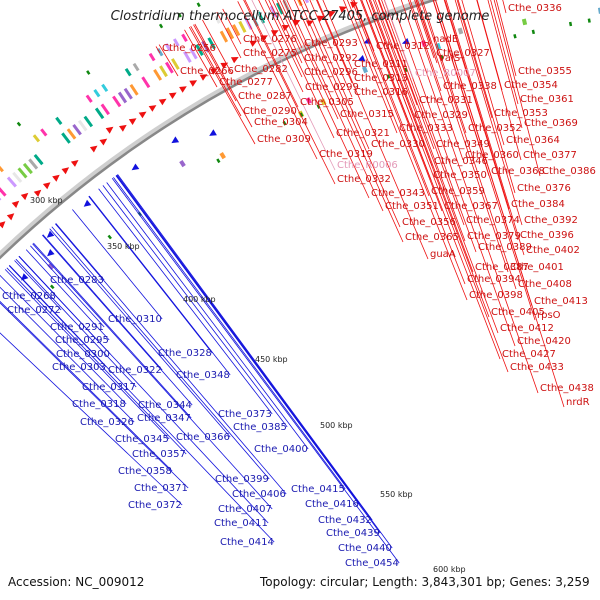 The width and height of the screenshot is (600, 600). Describe the element at coordinates (460, 175) in the screenshot. I see `forward-gene-label: Cthe_0350` at that location.